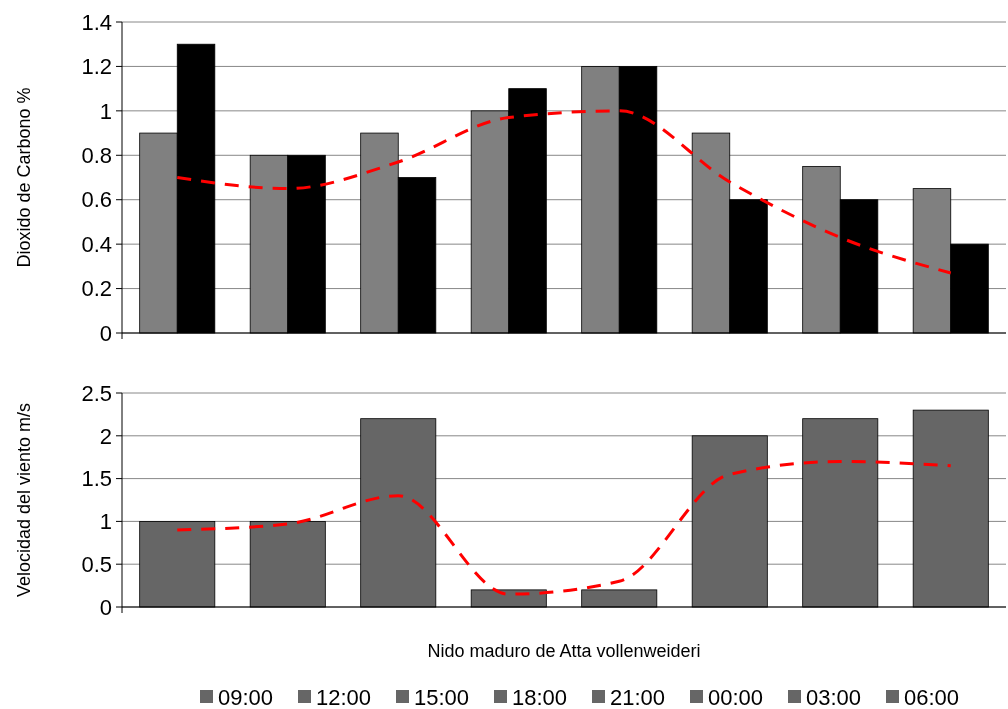  What do you see at coordinates (96, 289) in the screenshot?
I see `y-tick-label: 0.2` at bounding box center [96, 289].